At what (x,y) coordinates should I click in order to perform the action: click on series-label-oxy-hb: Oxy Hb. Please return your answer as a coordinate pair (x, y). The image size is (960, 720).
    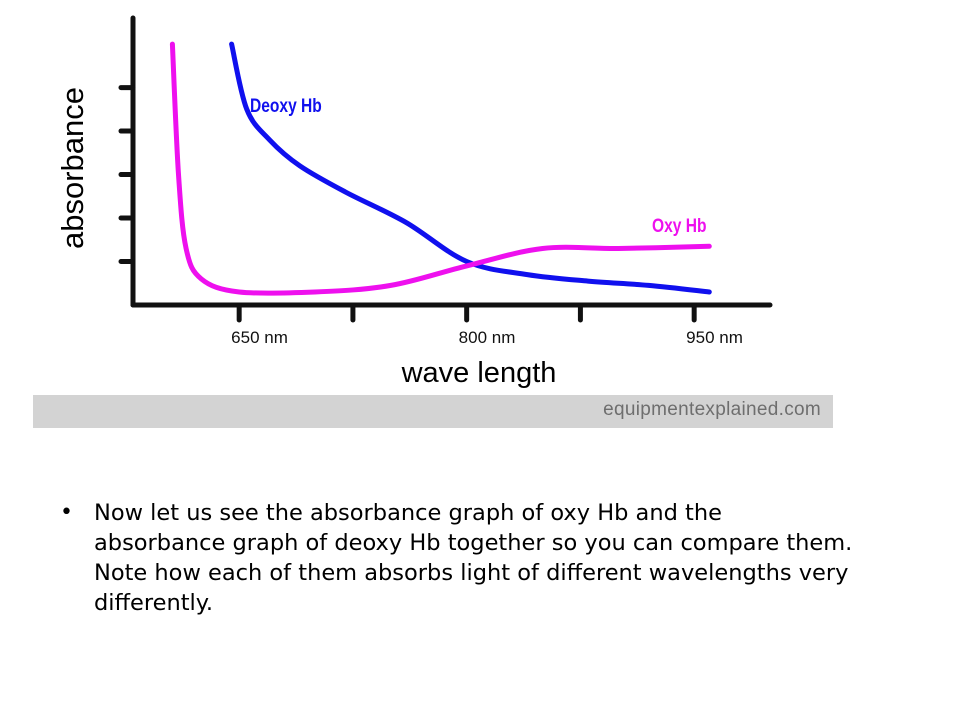
    Looking at the image, I should click on (679, 226).